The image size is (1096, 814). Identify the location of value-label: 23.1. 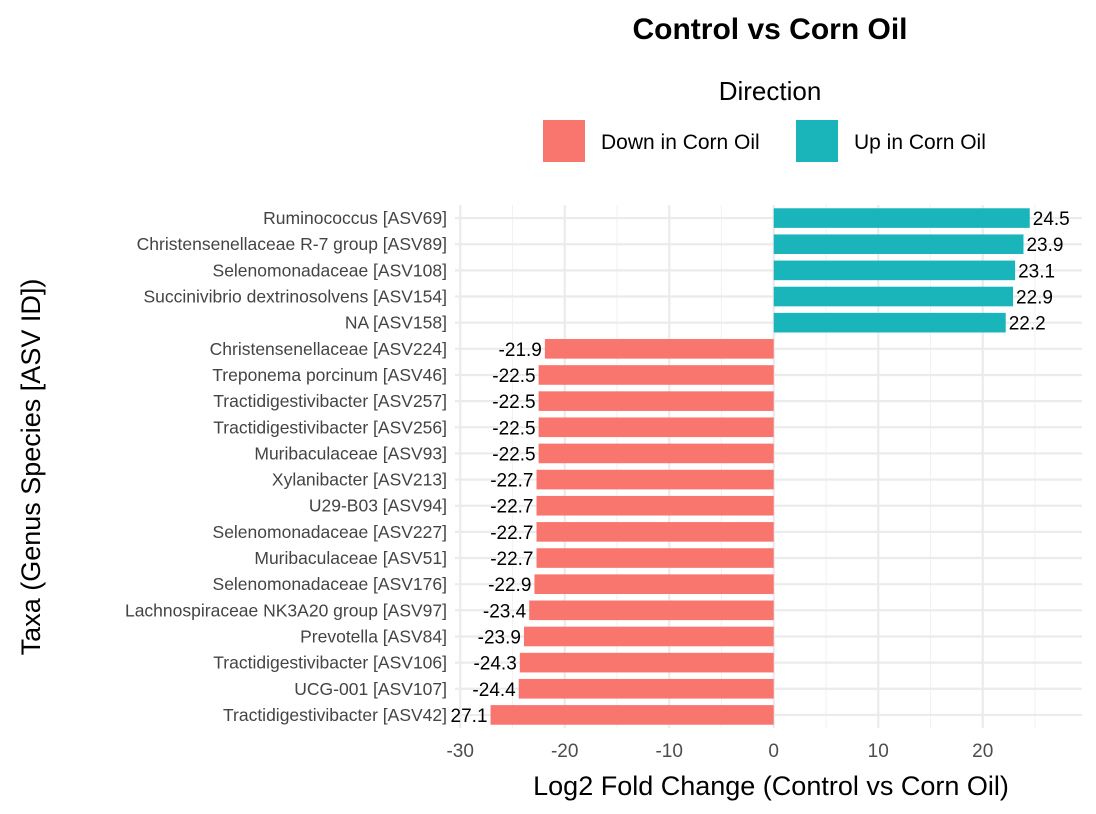
(1036, 271).